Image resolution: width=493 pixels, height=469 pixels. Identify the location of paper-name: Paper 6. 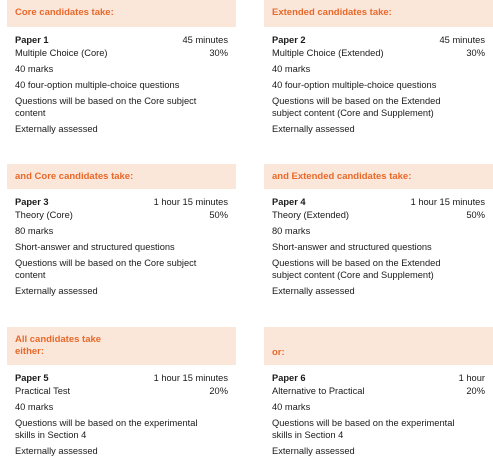
(289, 378).